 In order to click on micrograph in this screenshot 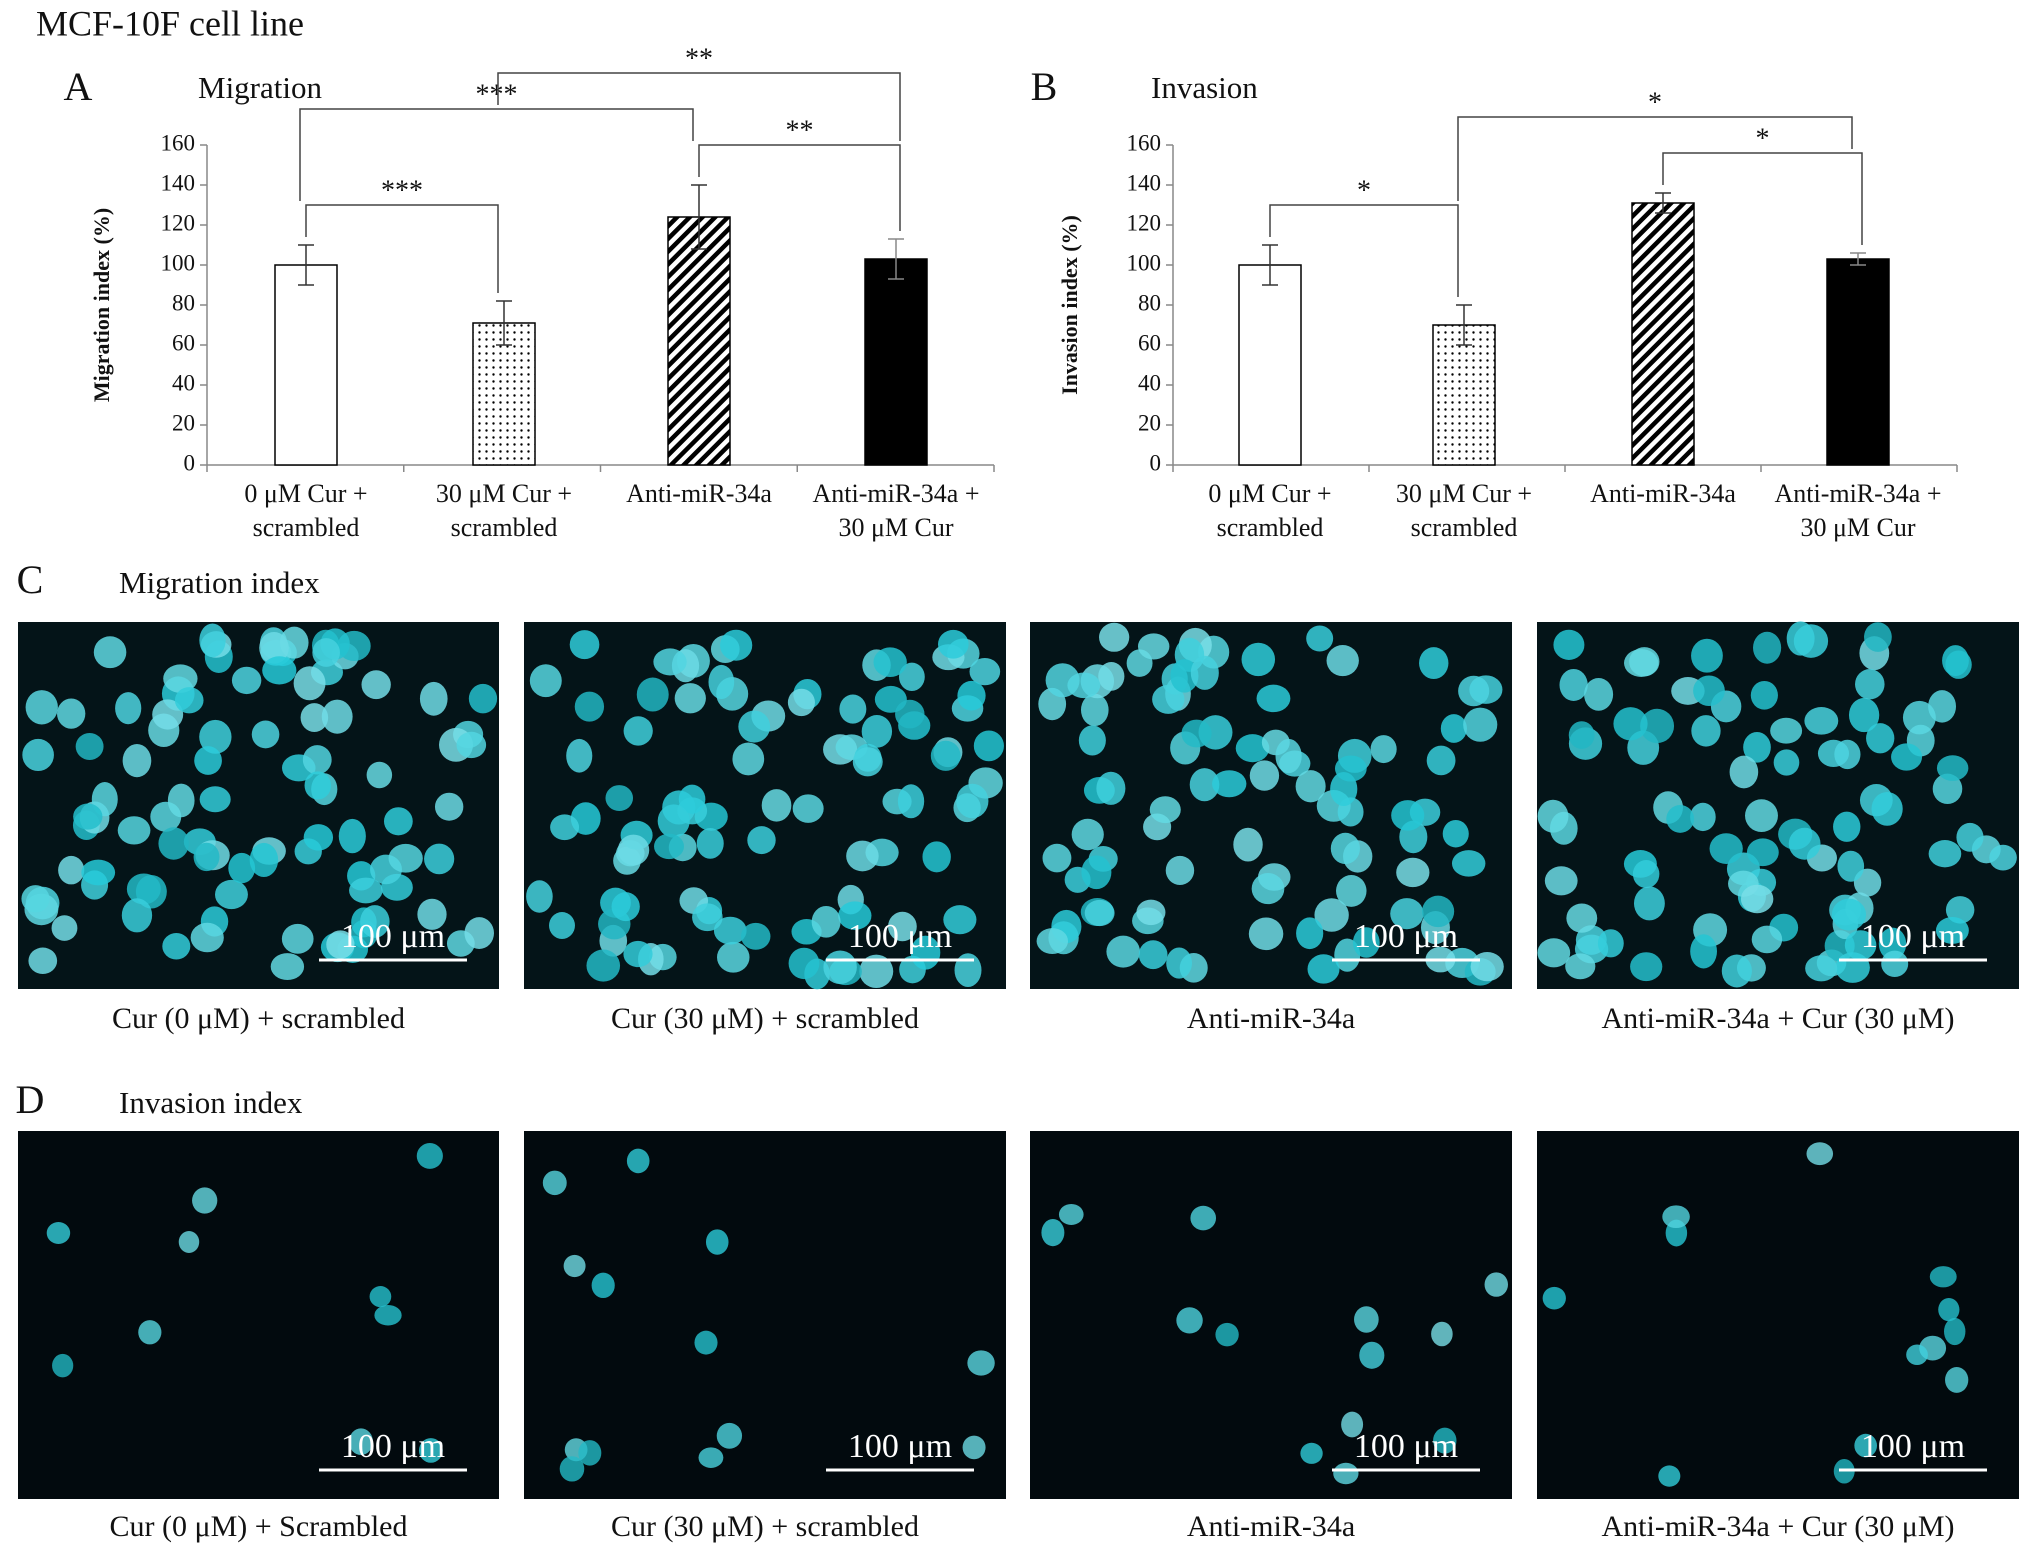, I will do `click(1271, 1315)`.